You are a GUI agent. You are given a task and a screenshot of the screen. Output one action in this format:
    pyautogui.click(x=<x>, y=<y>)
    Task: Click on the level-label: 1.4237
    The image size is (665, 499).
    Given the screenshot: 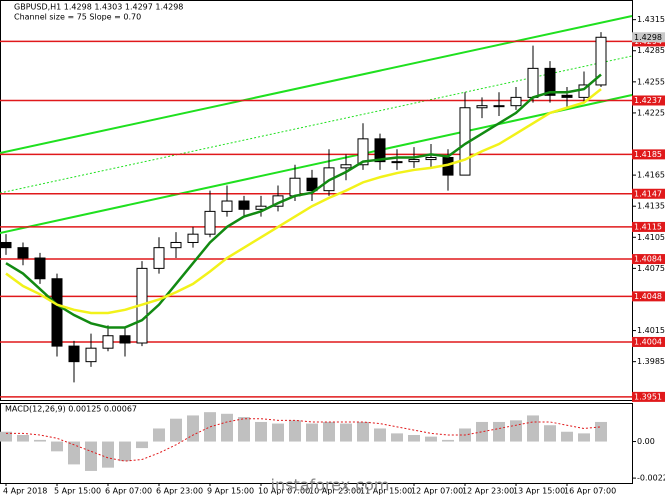 What is the action you would take?
    pyautogui.click(x=648, y=100)
    